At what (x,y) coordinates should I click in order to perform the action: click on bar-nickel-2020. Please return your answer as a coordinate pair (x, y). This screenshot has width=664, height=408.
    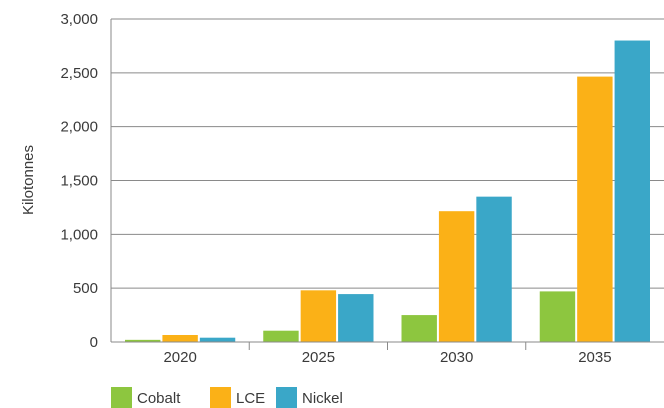
    Looking at the image, I should click on (217, 339).